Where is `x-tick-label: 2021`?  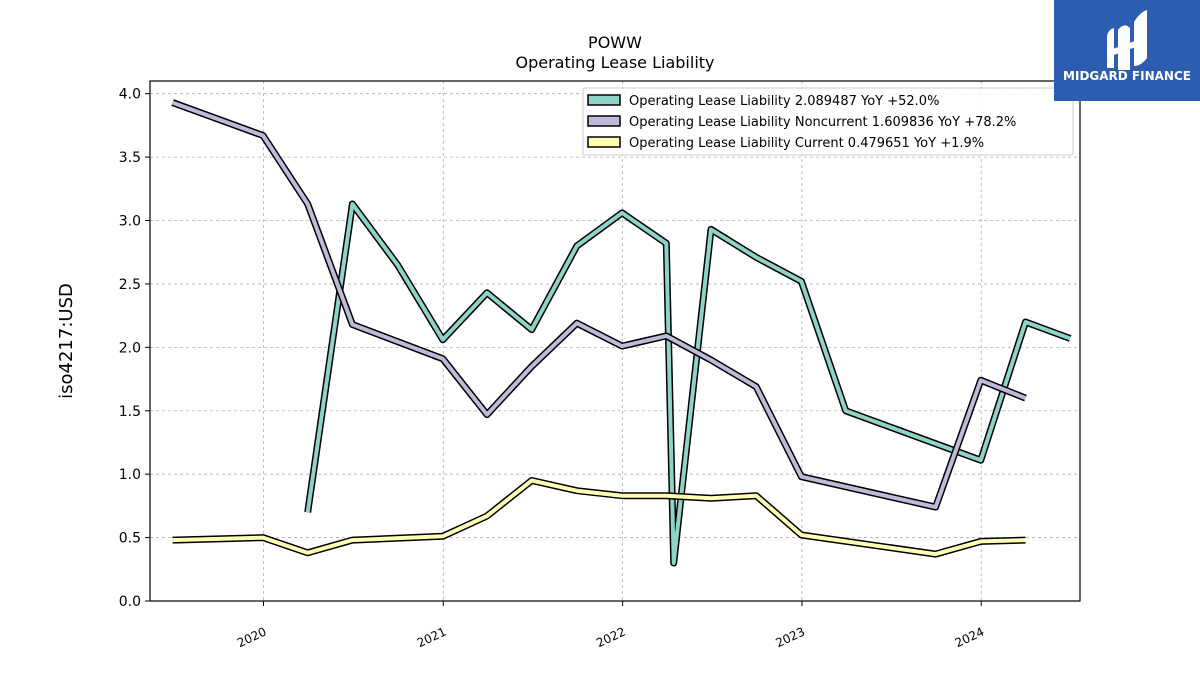 x-tick-label: 2021 is located at coordinates (432, 638).